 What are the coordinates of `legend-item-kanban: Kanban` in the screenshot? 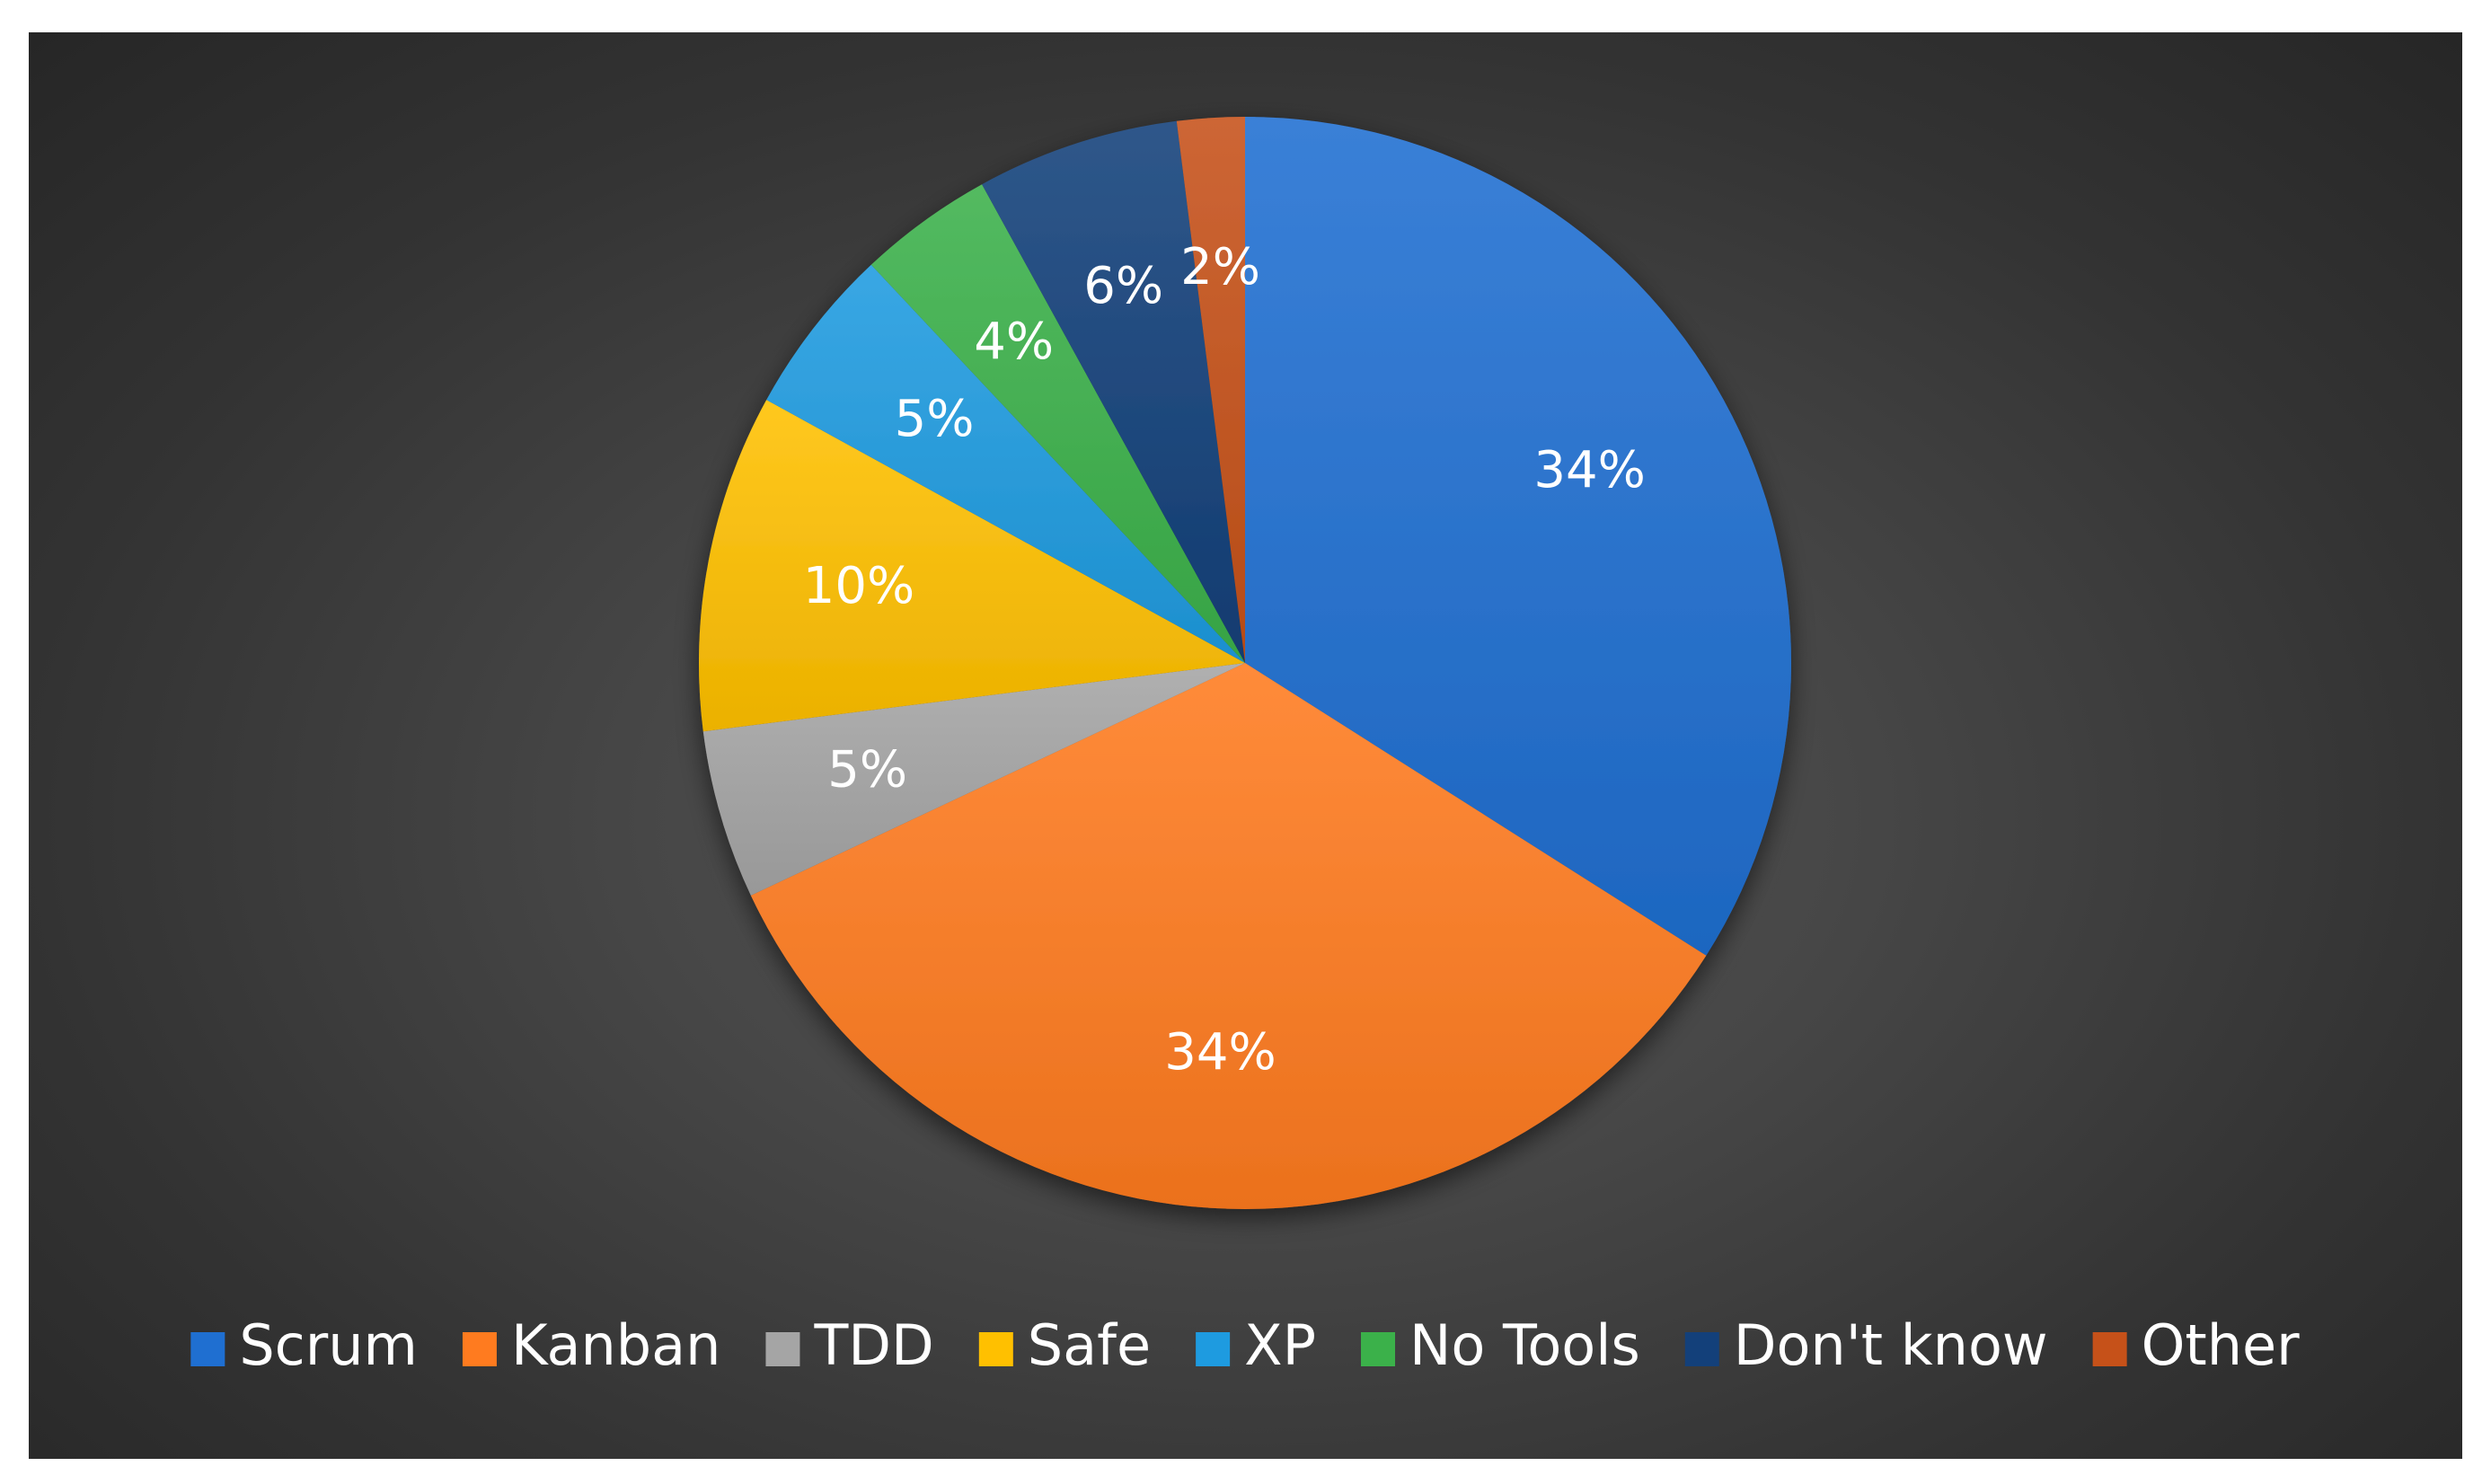 It's located at (591, 1345).